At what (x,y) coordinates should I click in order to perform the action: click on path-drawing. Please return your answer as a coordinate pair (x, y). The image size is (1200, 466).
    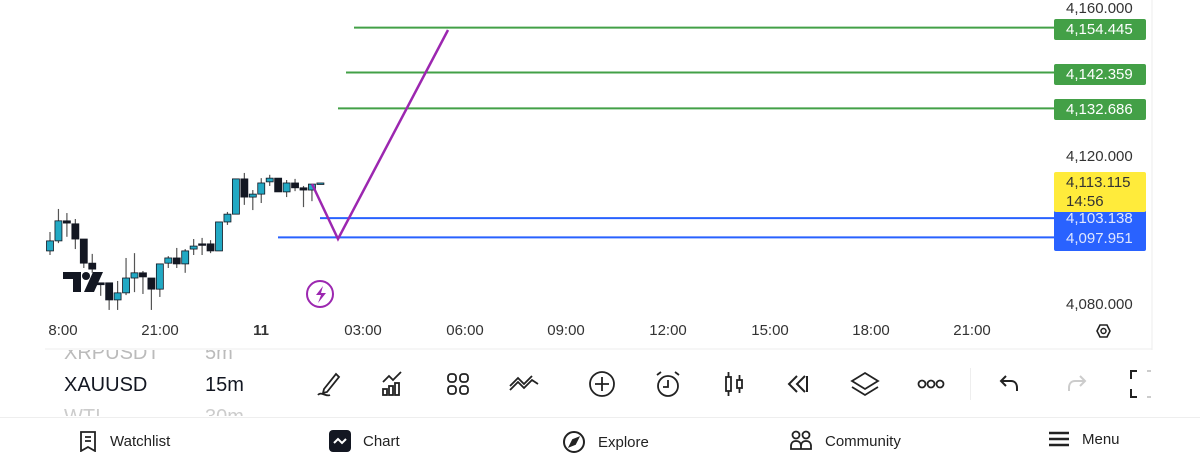
    Looking at the image, I should click on (380, 135).